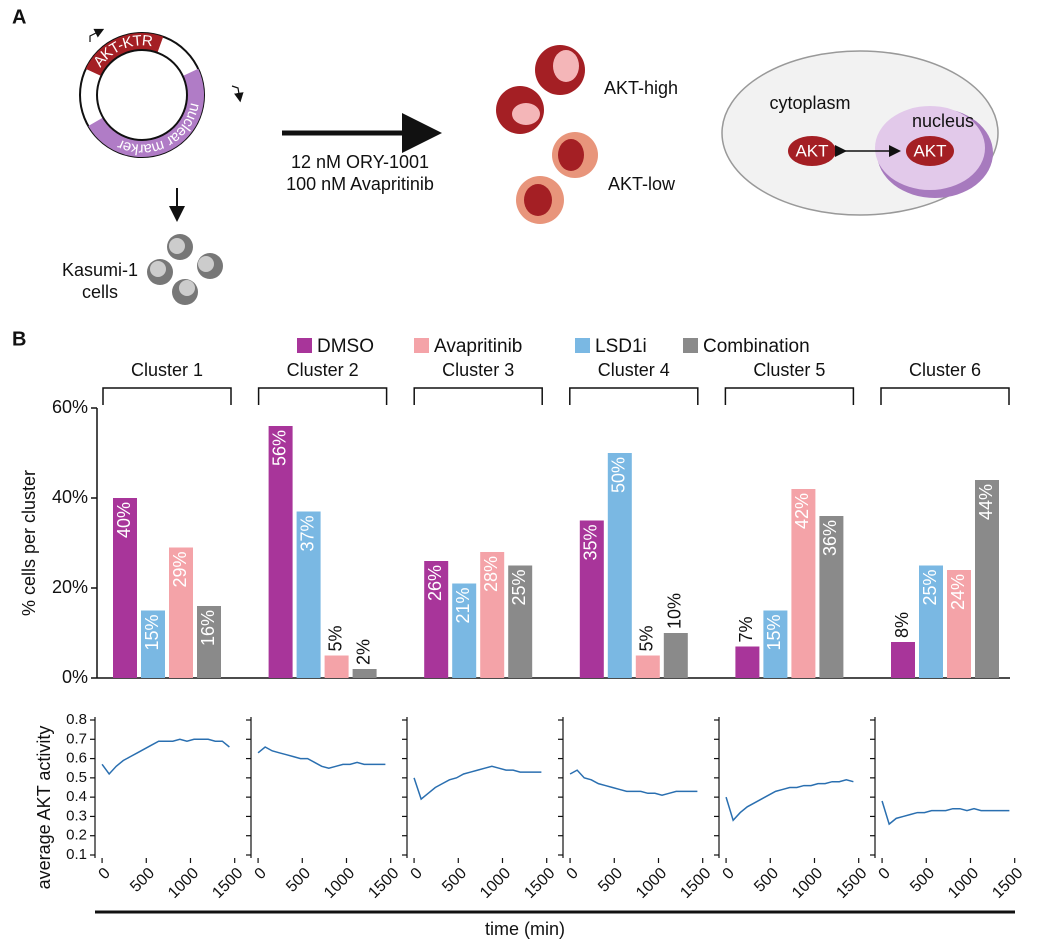  What do you see at coordinates (124, 520) in the screenshot?
I see `bar-value-label: 40%` at bounding box center [124, 520].